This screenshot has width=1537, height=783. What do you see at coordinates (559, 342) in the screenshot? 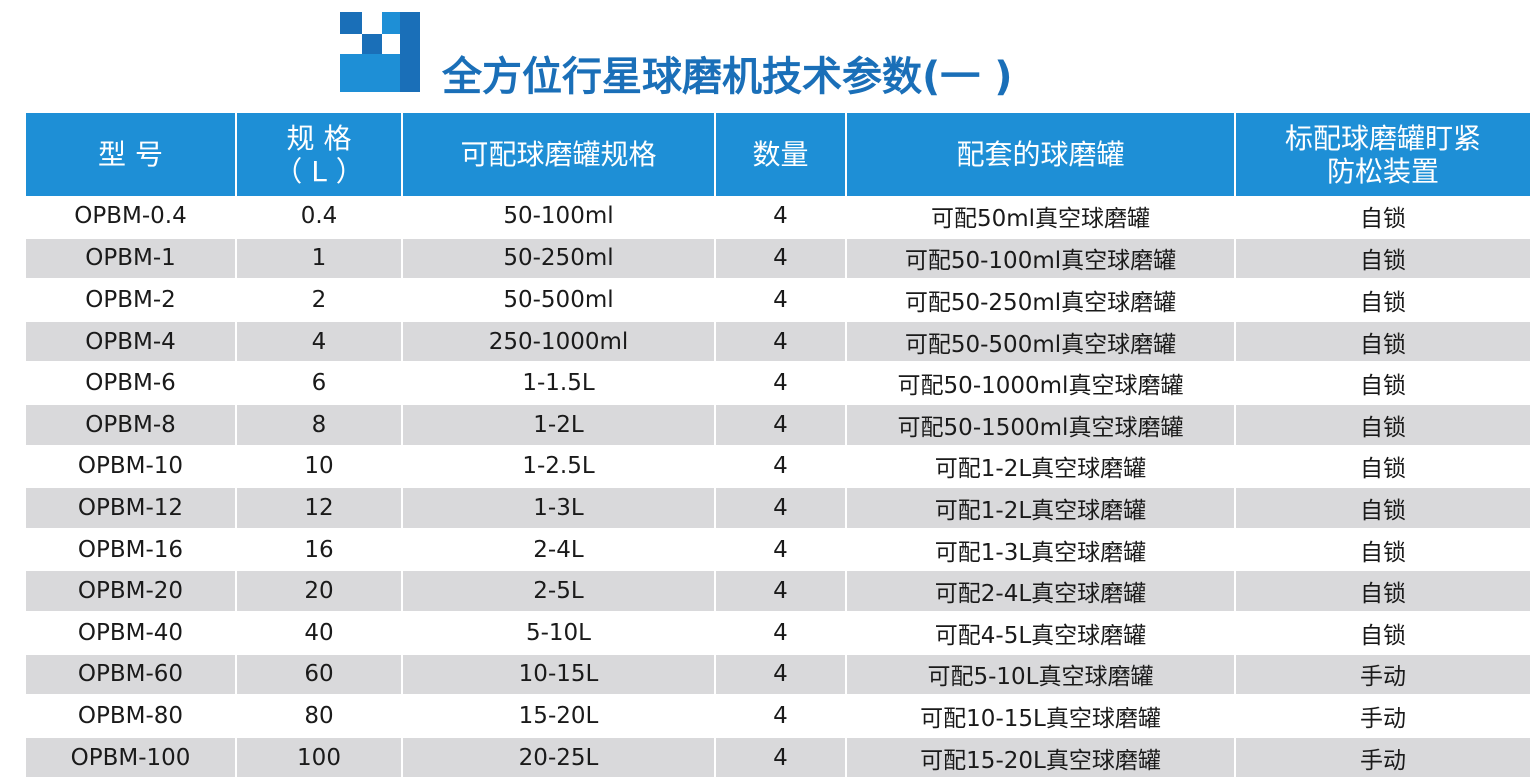
I see `jar-spec-cell: 250-1000ml` at bounding box center [559, 342].